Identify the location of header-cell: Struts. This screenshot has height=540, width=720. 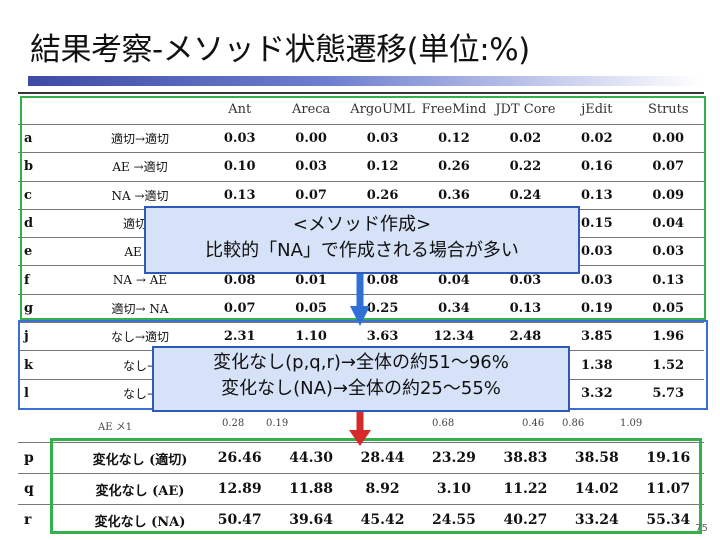
(668, 108).